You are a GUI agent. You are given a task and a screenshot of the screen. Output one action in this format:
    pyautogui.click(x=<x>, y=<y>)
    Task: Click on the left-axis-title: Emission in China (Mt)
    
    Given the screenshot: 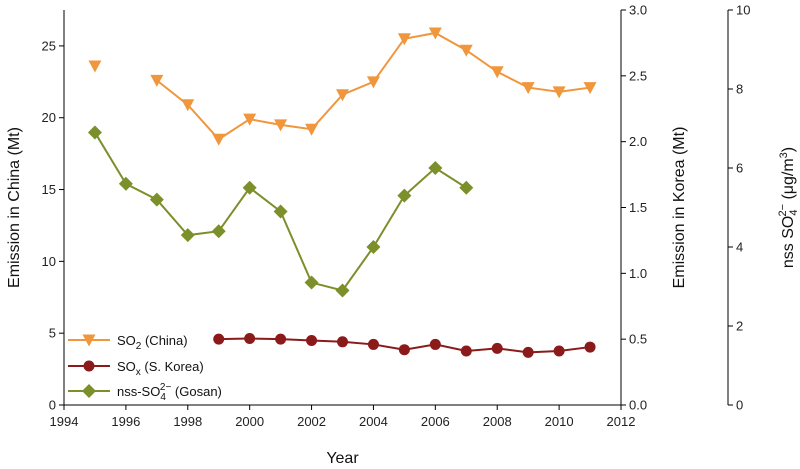 What is the action you would take?
    pyautogui.click(x=14, y=207)
    